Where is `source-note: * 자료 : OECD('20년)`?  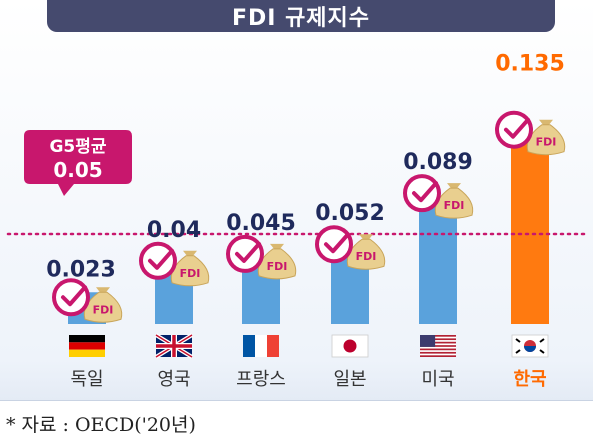 source-note: * 자료 : OECD('20년) is located at coordinates (101, 425).